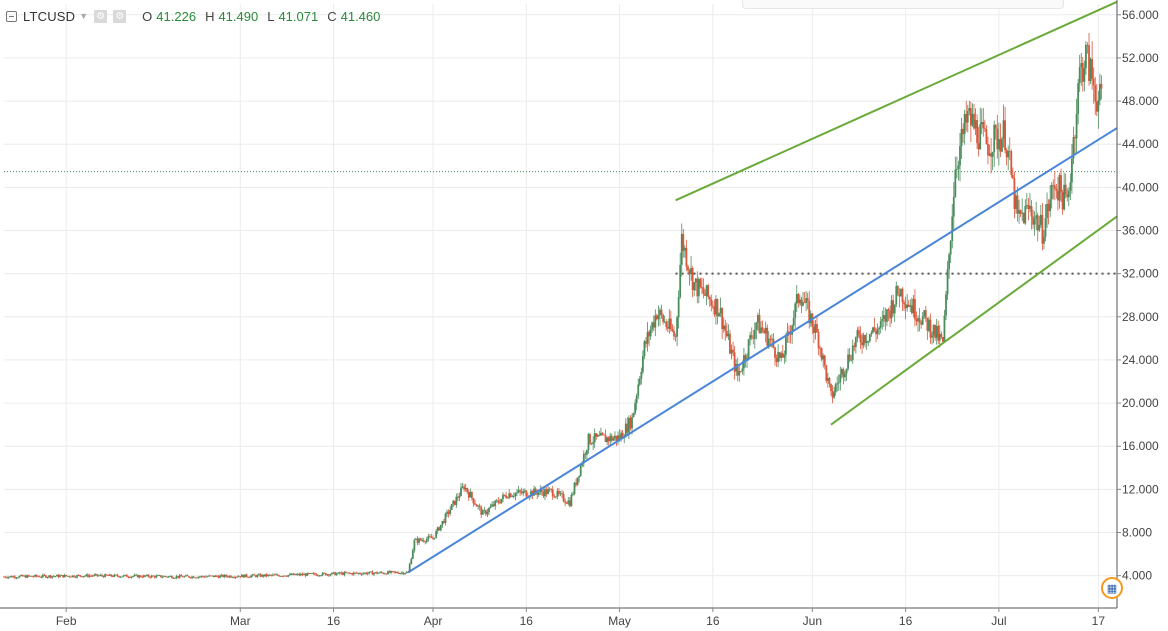 Image resolution: width=1168 pixels, height=631 pixels. I want to click on time-axis: Feb Mar 16 Apr 16 May 16 Jun 16 Jul 17, so click(581, 618).